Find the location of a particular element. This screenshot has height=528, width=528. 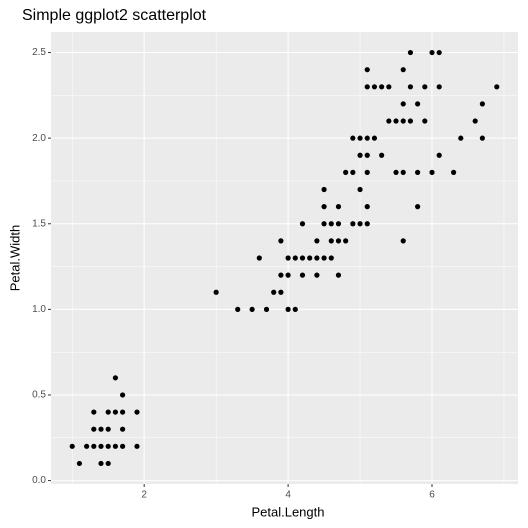

y-axis-title: Petal.Width is located at coordinates (14, 258).